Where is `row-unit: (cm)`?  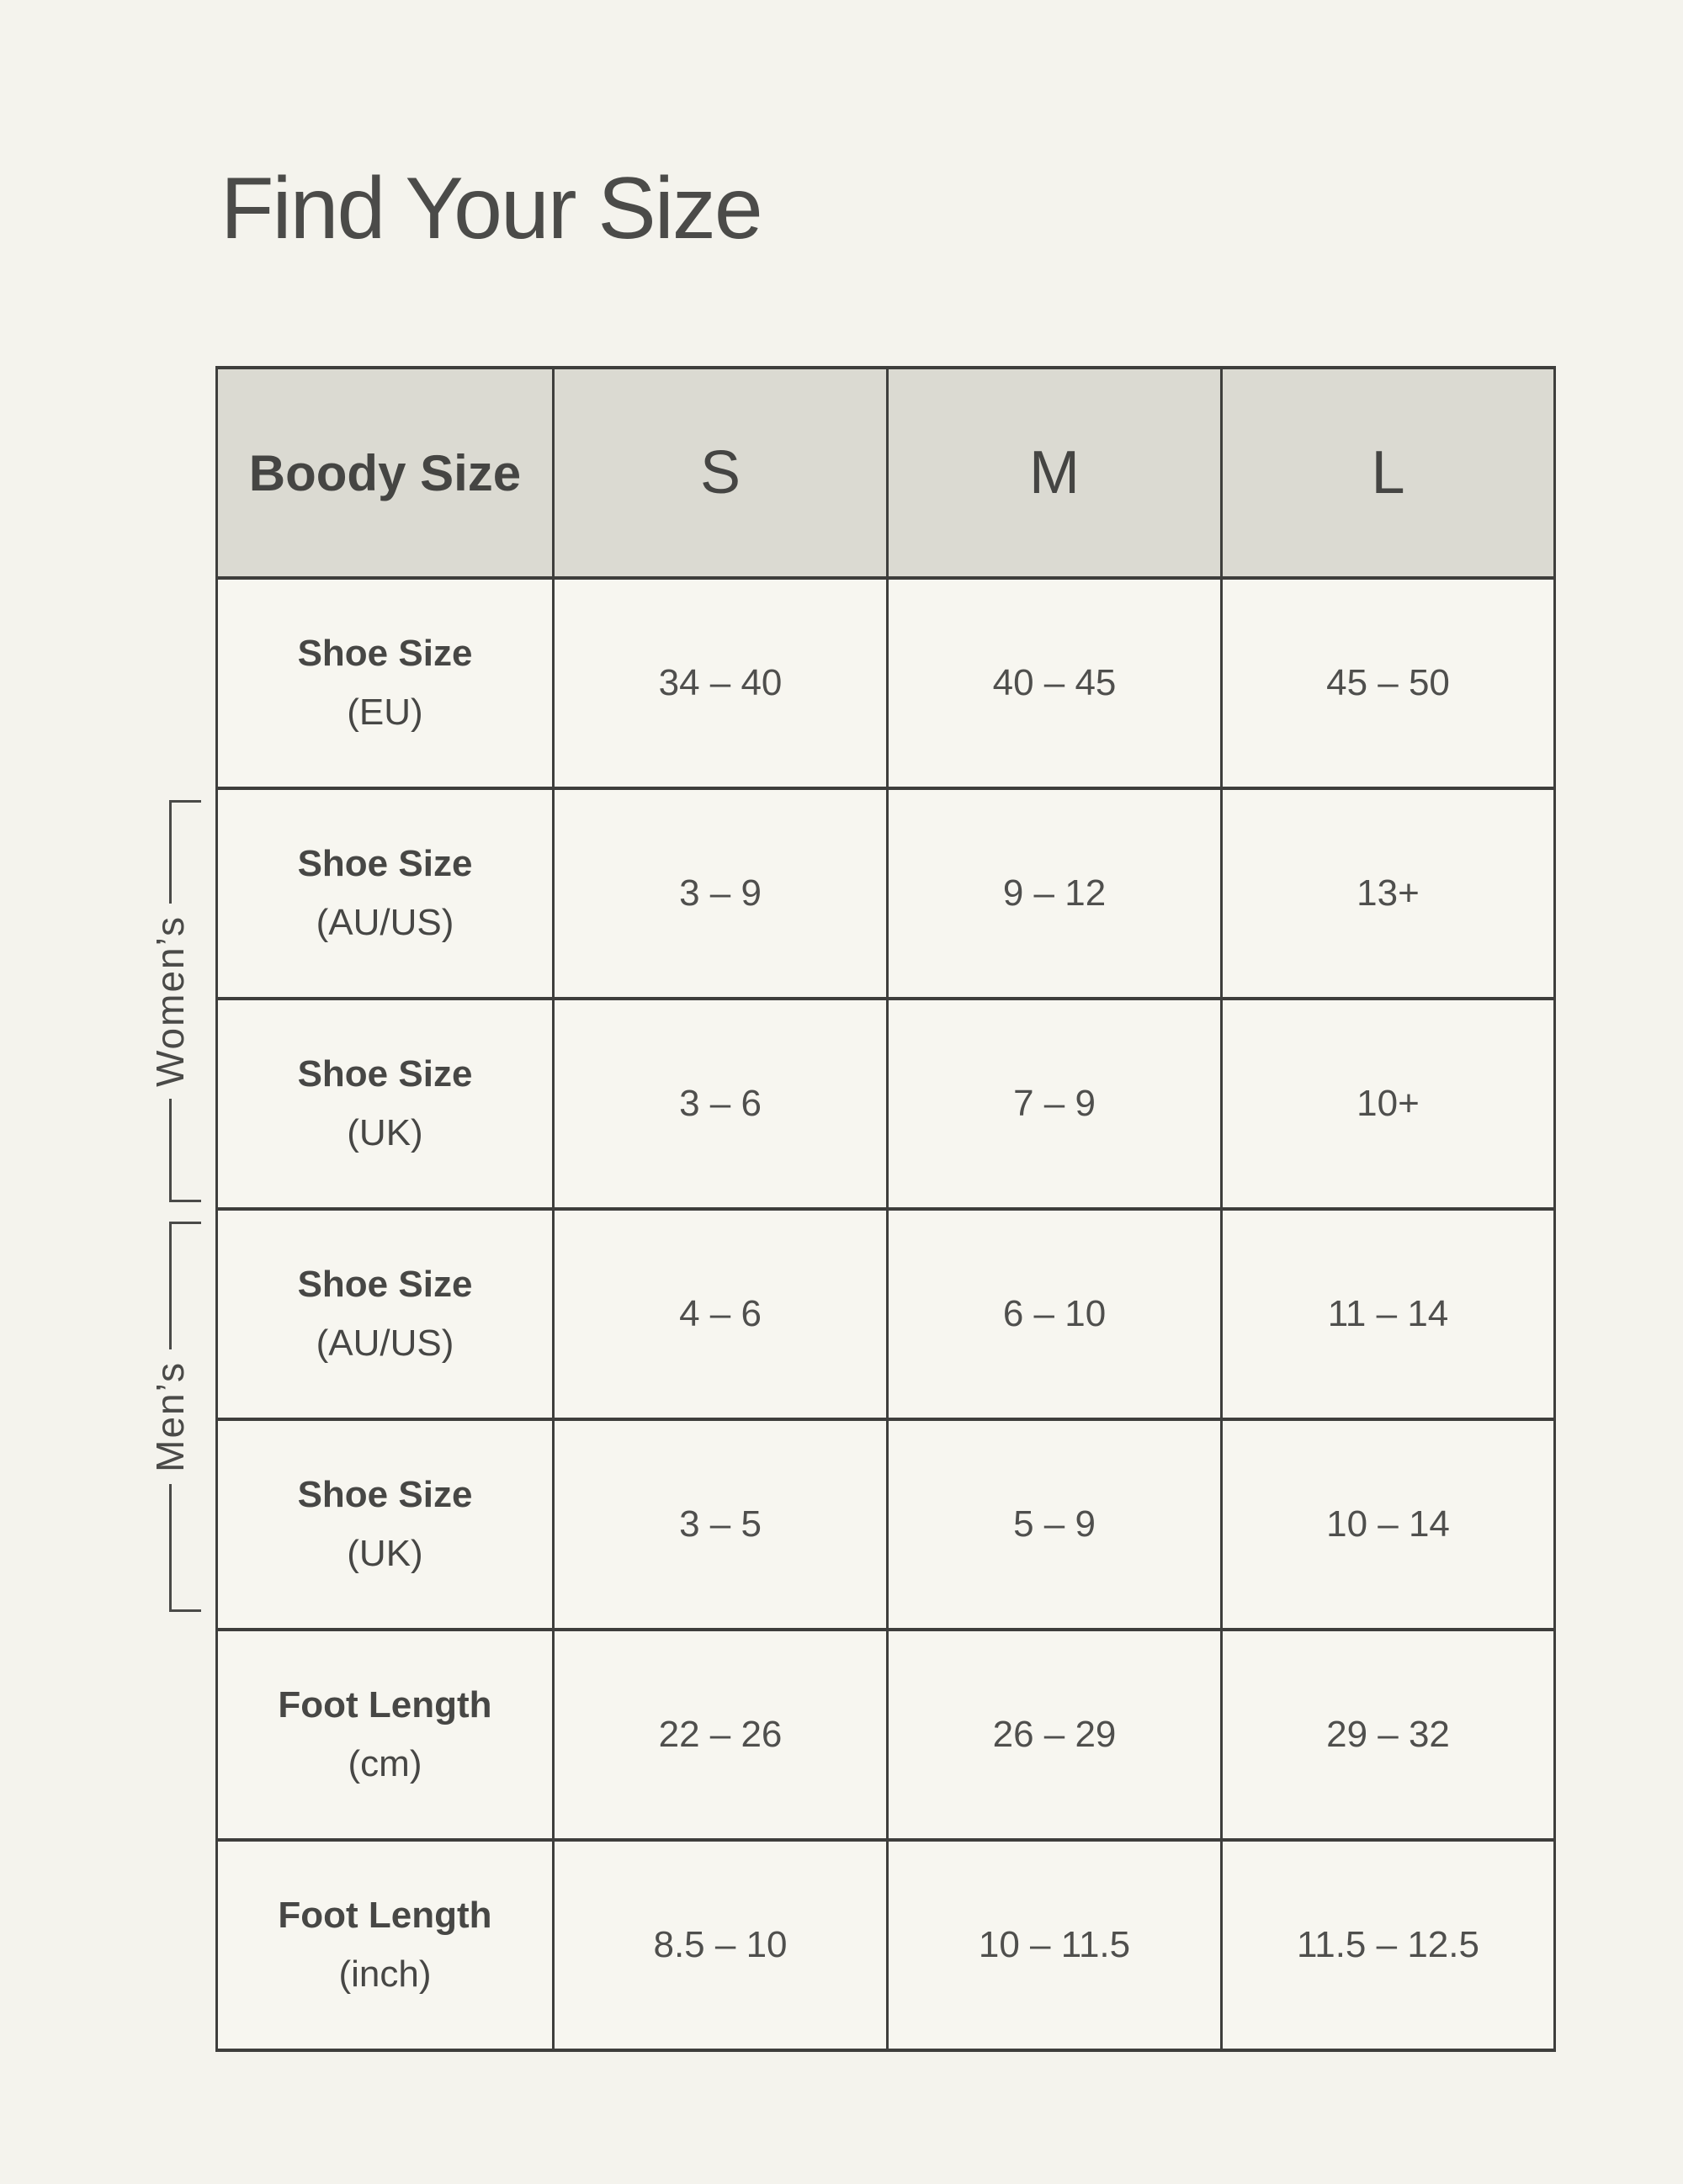 row-unit: (cm) is located at coordinates (385, 1764).